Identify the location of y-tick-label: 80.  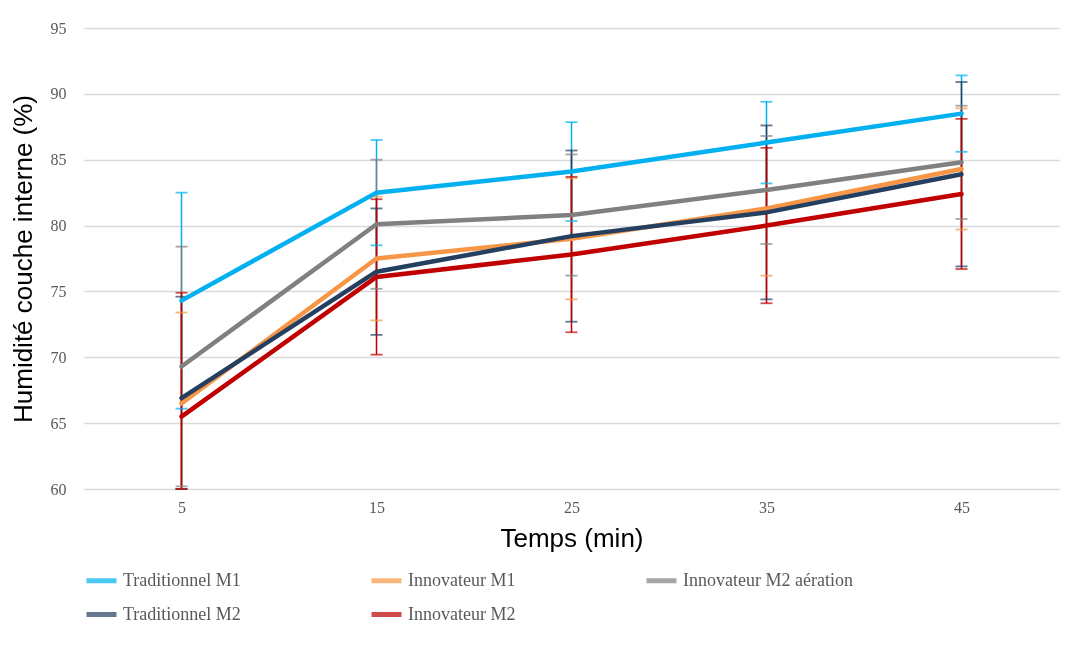
(58, 226).